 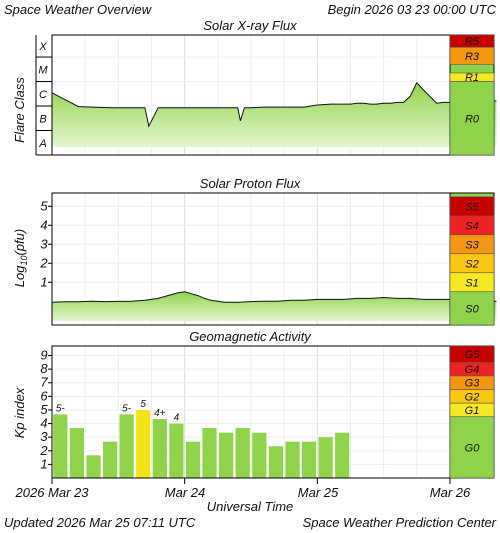 I want to click on xray-title: Solar X-ray Flux, so click(x=250, y=25).